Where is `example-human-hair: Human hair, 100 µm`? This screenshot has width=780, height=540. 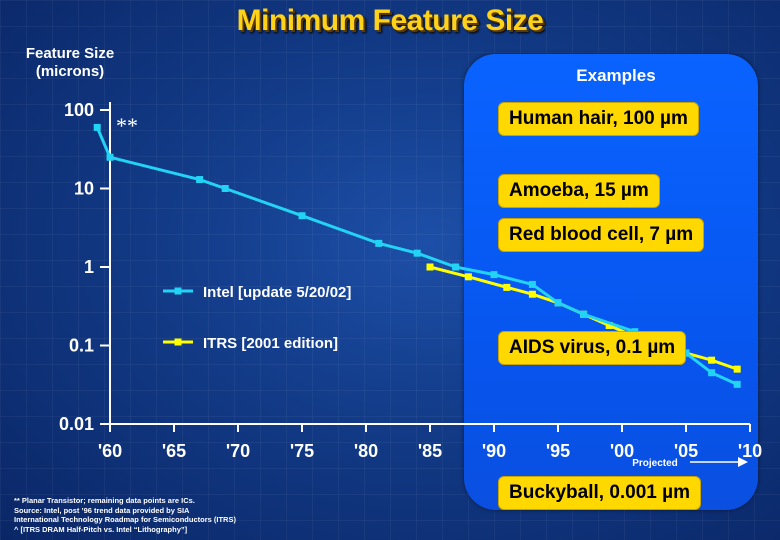
example-human-hair: Human hair, 100 µm is located at coordinates (598, 119).